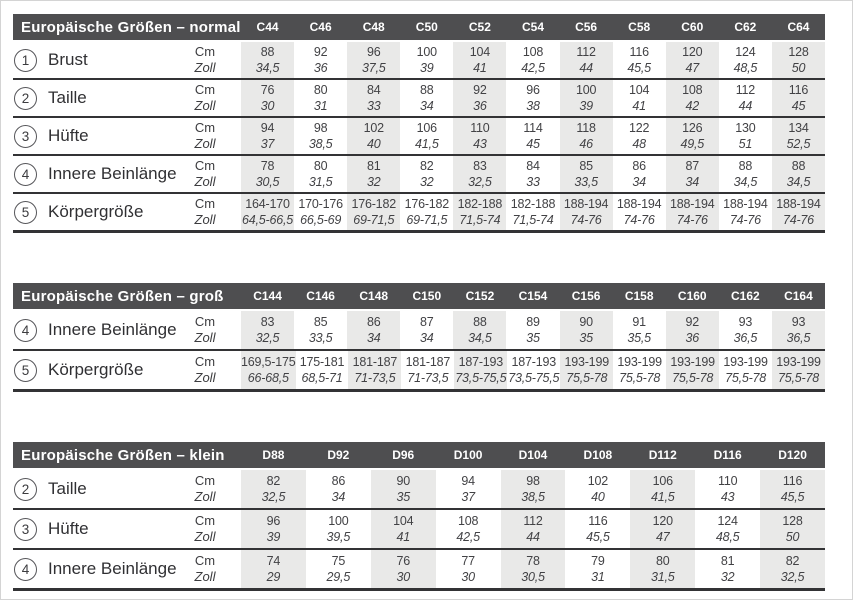 This screenshot has width=853, height=600. I want to click on row-header: 5 Körpergröße, so click(91, 212).